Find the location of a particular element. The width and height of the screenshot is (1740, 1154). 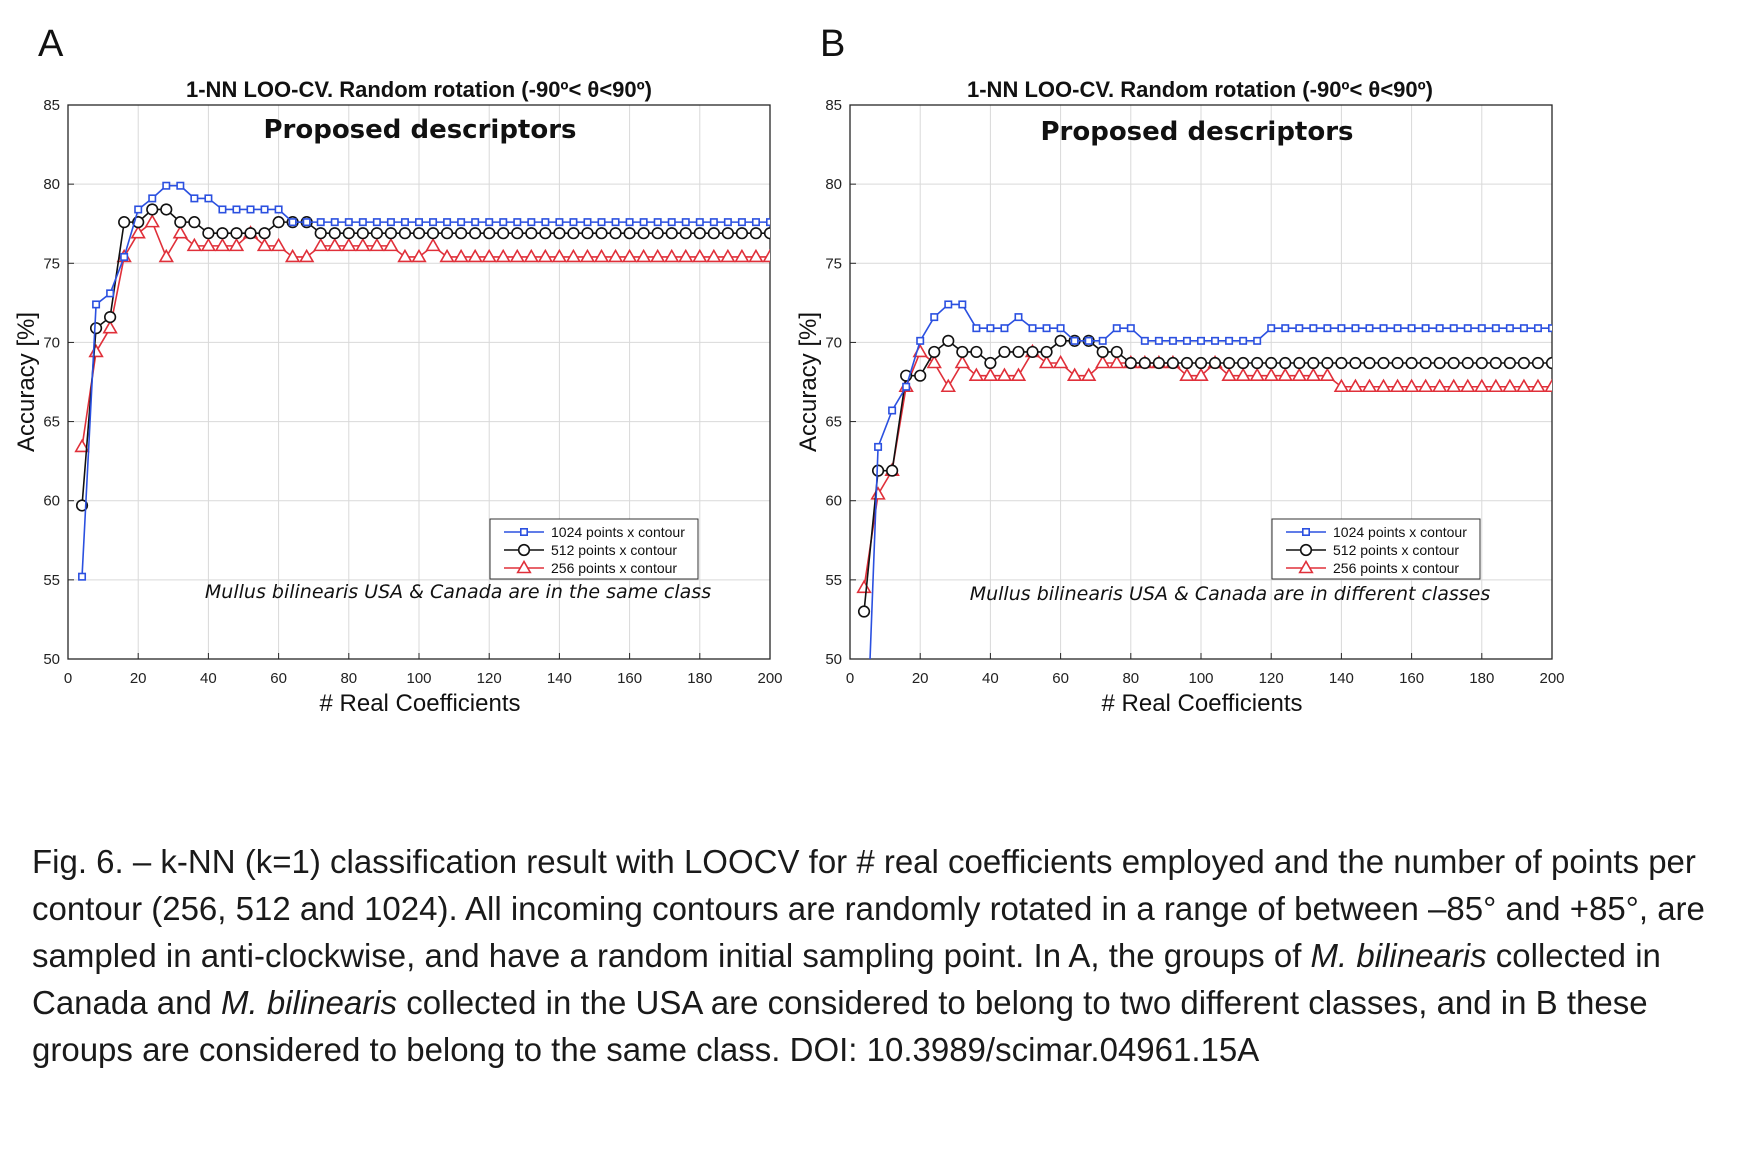

caption-species-2: M. bilinearis is located at coordinates (309, 1002).